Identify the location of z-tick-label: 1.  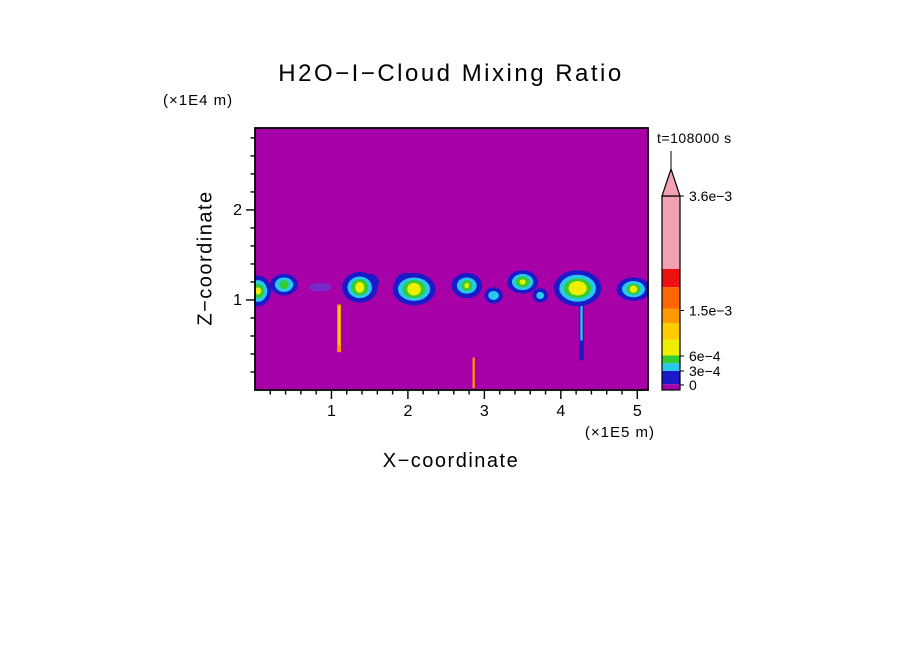
(237, 300).